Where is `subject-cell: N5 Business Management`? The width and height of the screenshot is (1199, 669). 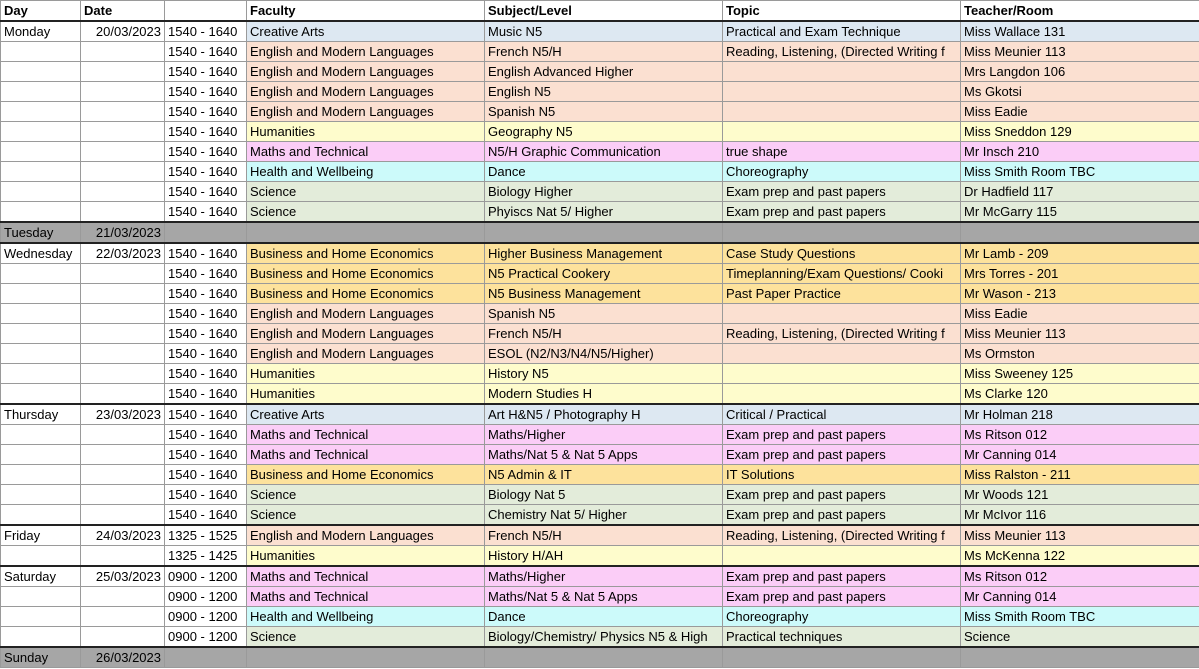 subject-cell: N5 Business Management is located at coordinates (603, 293).